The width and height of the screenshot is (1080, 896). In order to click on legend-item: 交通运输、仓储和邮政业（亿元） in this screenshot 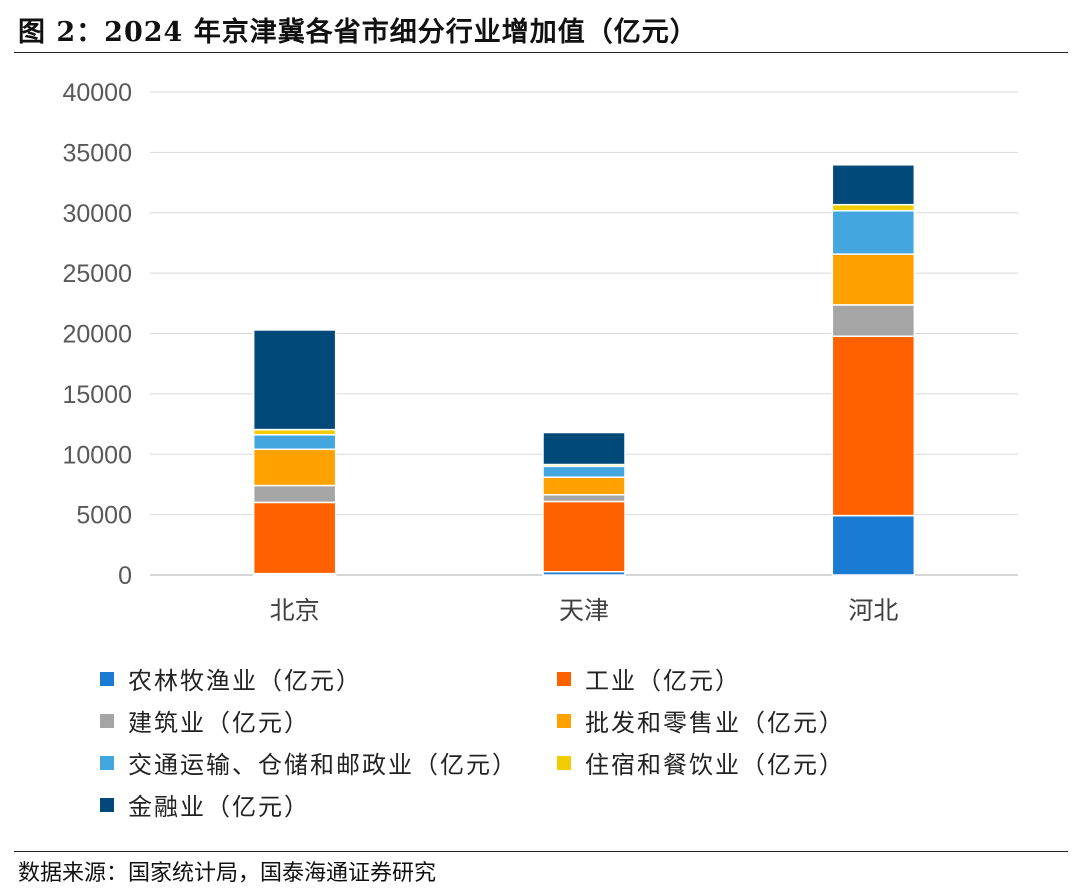, I will do `click(309, 762)`.